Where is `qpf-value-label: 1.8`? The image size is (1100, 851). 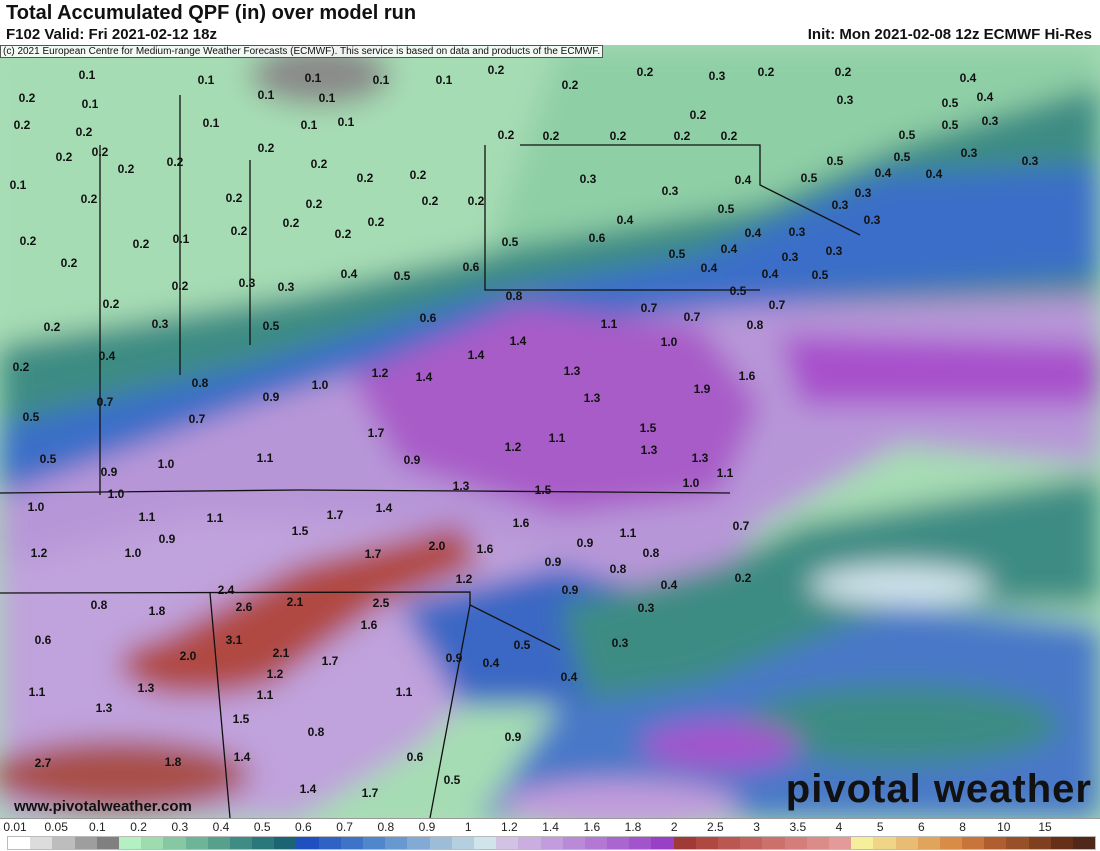 qpf-value-label: 1.8 is located at coordinates (173, 762).